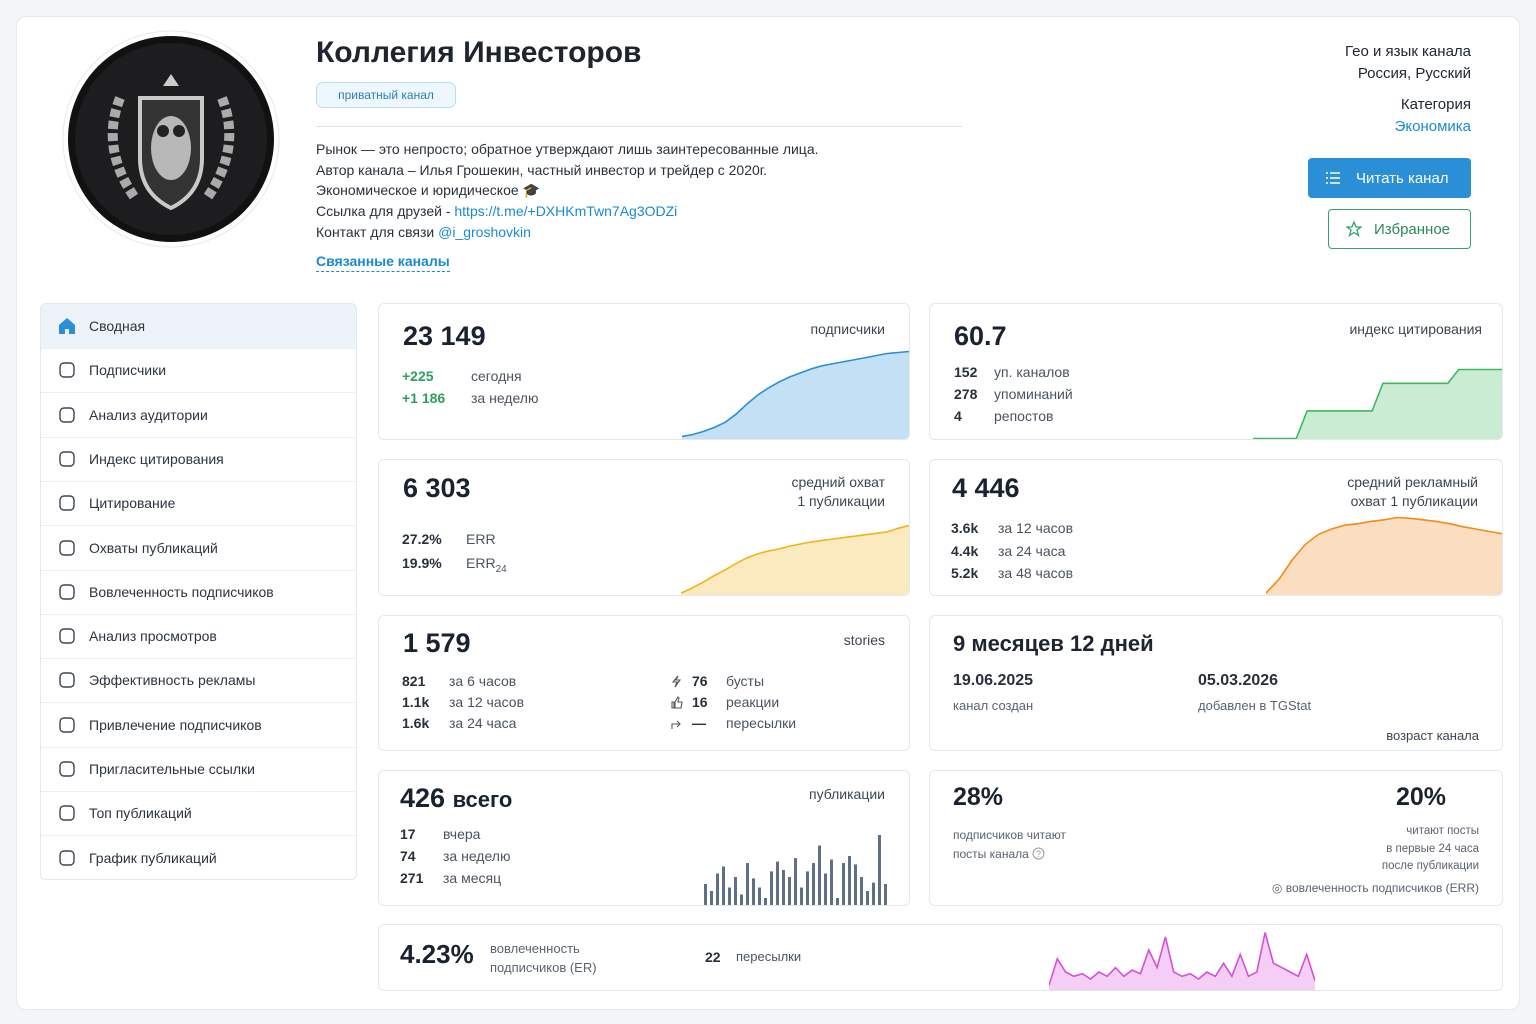 The width and height of the screenshot is (1536, 1024). I want to click on card-label: средний рекламный охват 1 публикации, so click(1412, 492).